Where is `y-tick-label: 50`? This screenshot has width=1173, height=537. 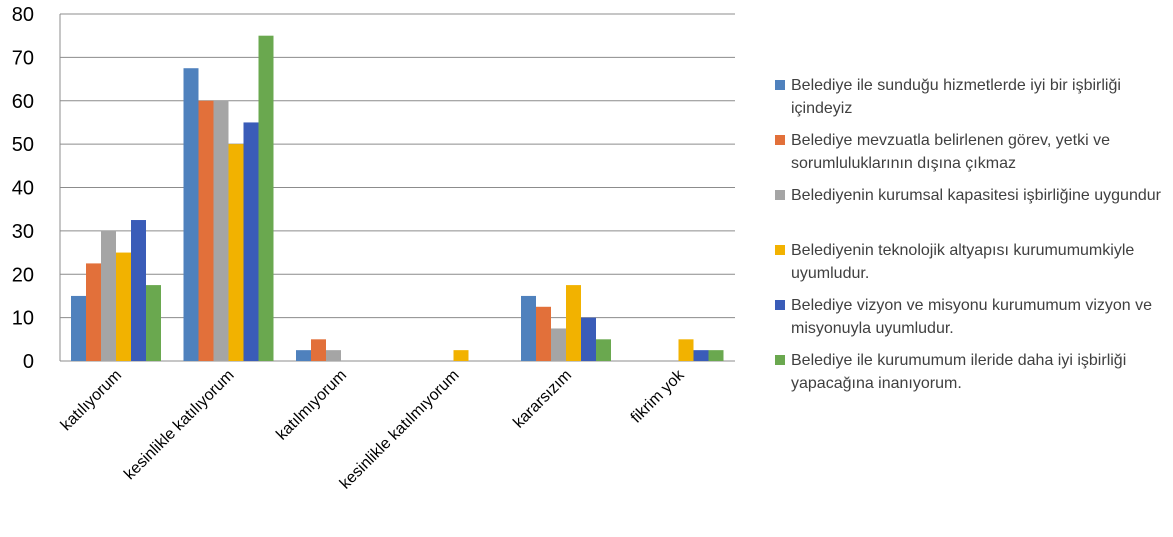 y-tick-label: 50 is located at coordinates (23, 145).